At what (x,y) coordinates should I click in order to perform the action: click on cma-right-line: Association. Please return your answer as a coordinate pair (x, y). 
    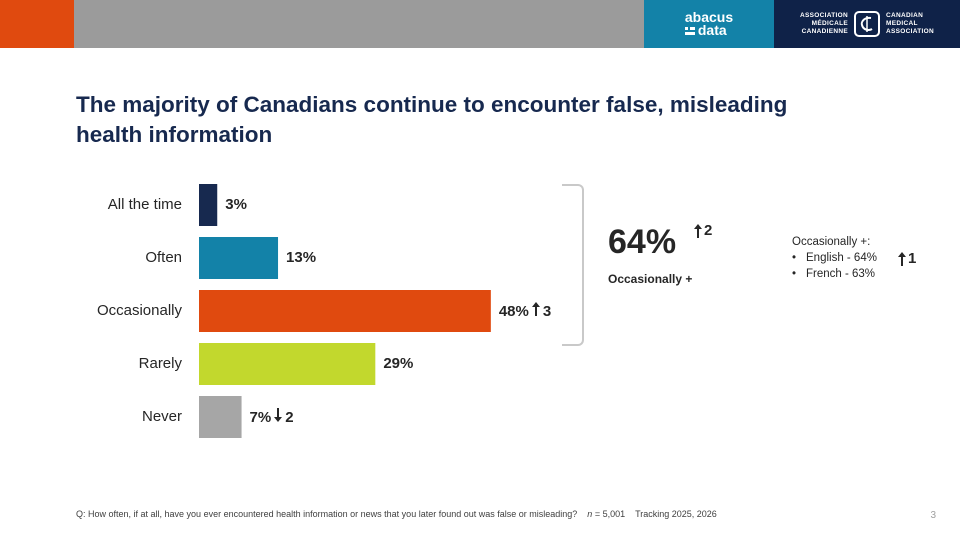
    Looking at the image, I should click on (910, 31).